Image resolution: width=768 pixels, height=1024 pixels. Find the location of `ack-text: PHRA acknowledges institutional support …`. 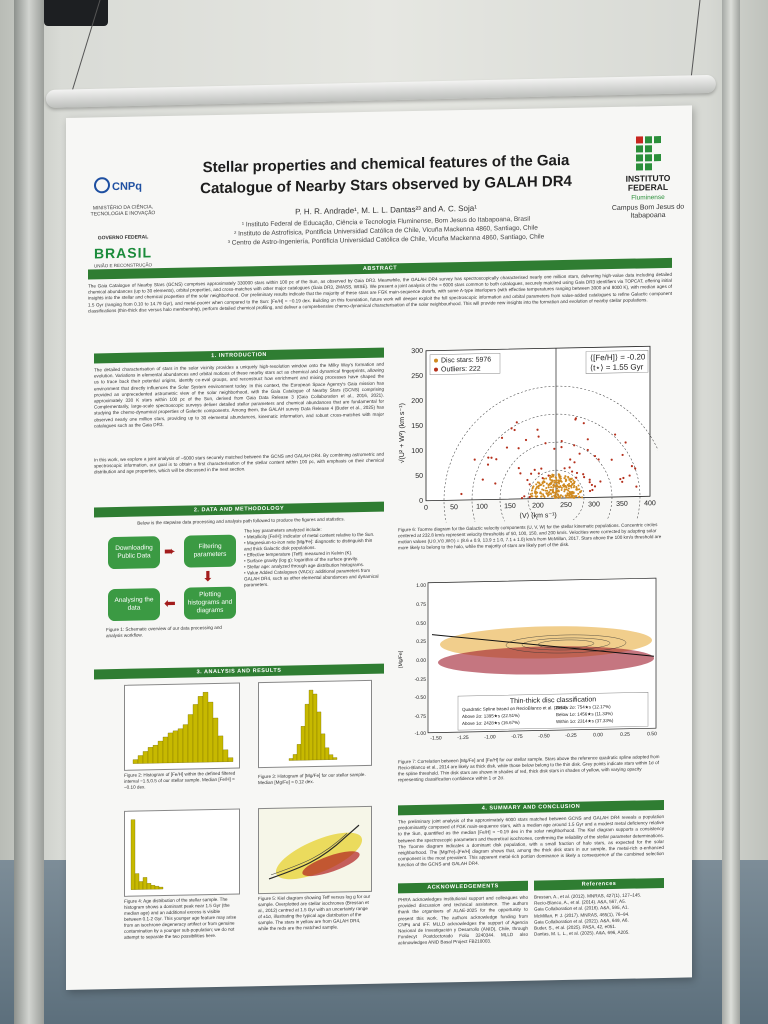

ack-text: PHRA acknowledges institutional support … is located at coordinates (463, 920).